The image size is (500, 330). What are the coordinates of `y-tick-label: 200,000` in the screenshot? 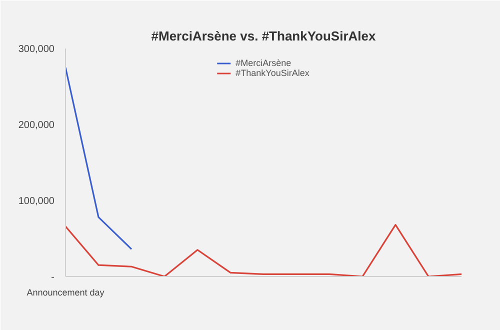 It's located at (36, 125).